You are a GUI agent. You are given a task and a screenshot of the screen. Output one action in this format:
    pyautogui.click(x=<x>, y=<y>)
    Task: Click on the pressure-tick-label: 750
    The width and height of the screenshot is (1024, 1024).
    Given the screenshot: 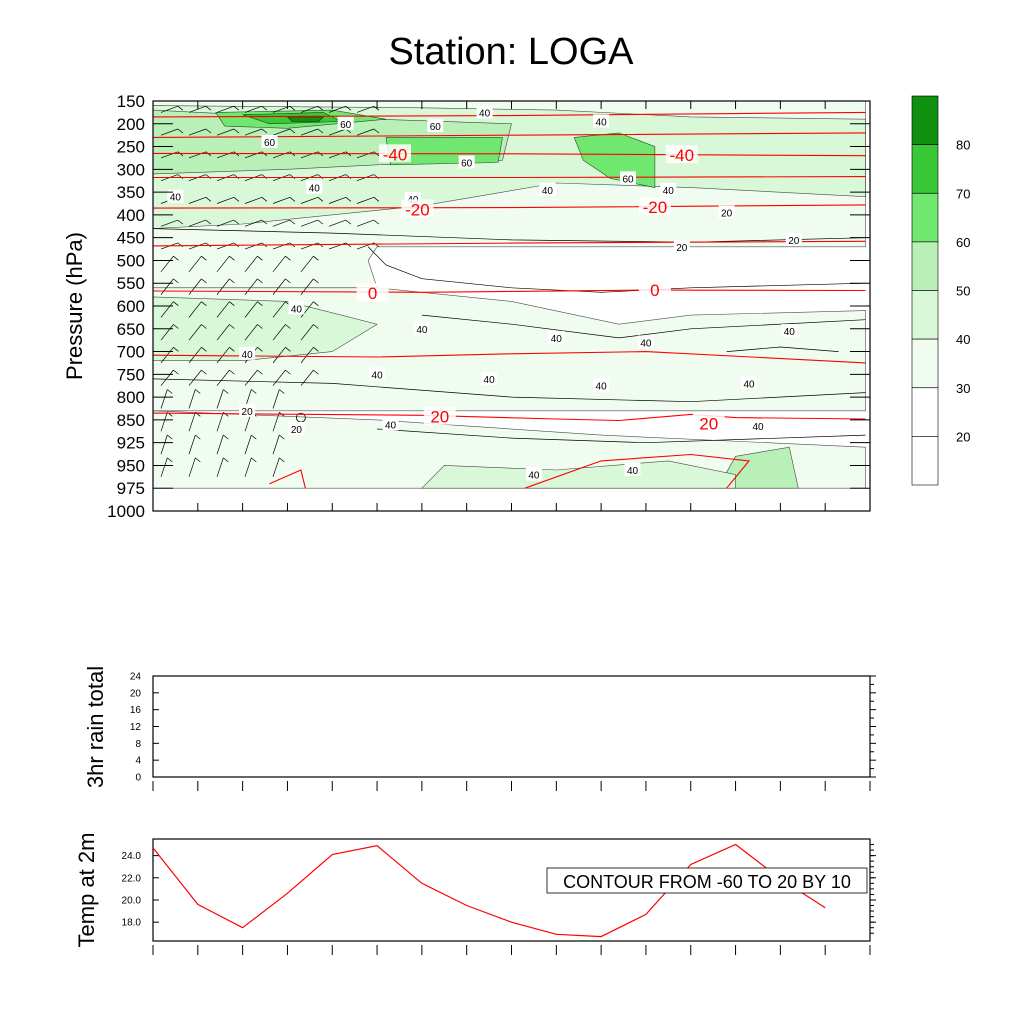 What is the action you would take?
    pyautogui.click(x=131, y=374)
    